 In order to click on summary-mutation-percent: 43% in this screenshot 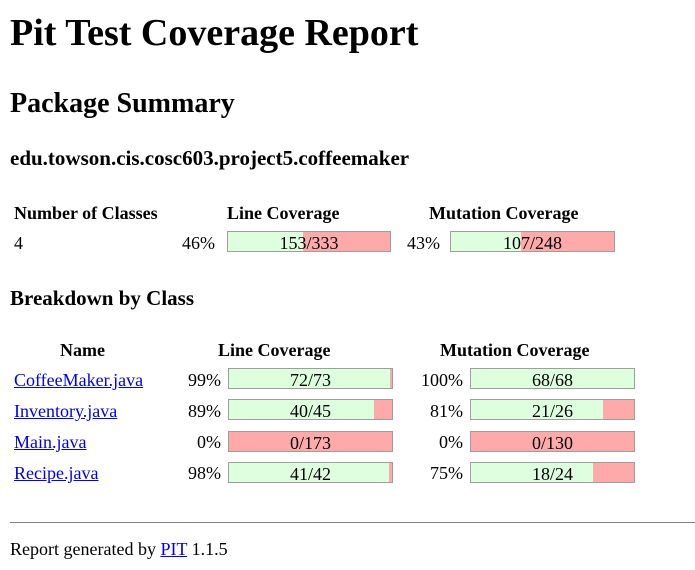, I will do `click(423, 243)`.